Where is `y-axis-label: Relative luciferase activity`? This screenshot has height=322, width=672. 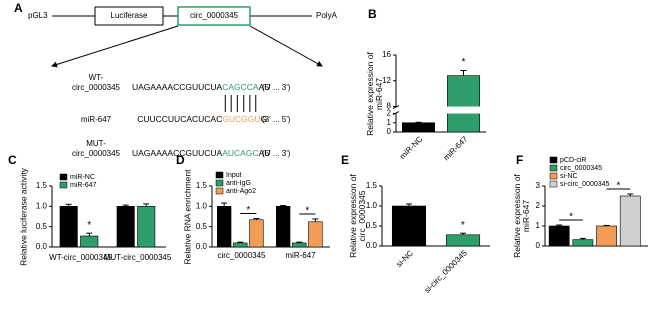 y-axis-label: Relative luciferase activity is located at coordinates (23, 216).